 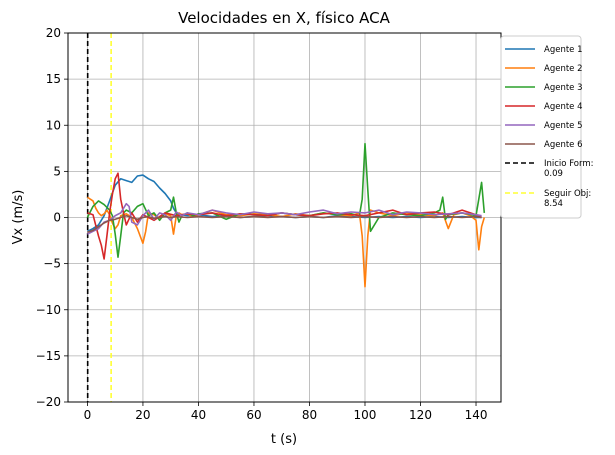 I want to click on legend-value: 8.54, so click(x=553, y=204).